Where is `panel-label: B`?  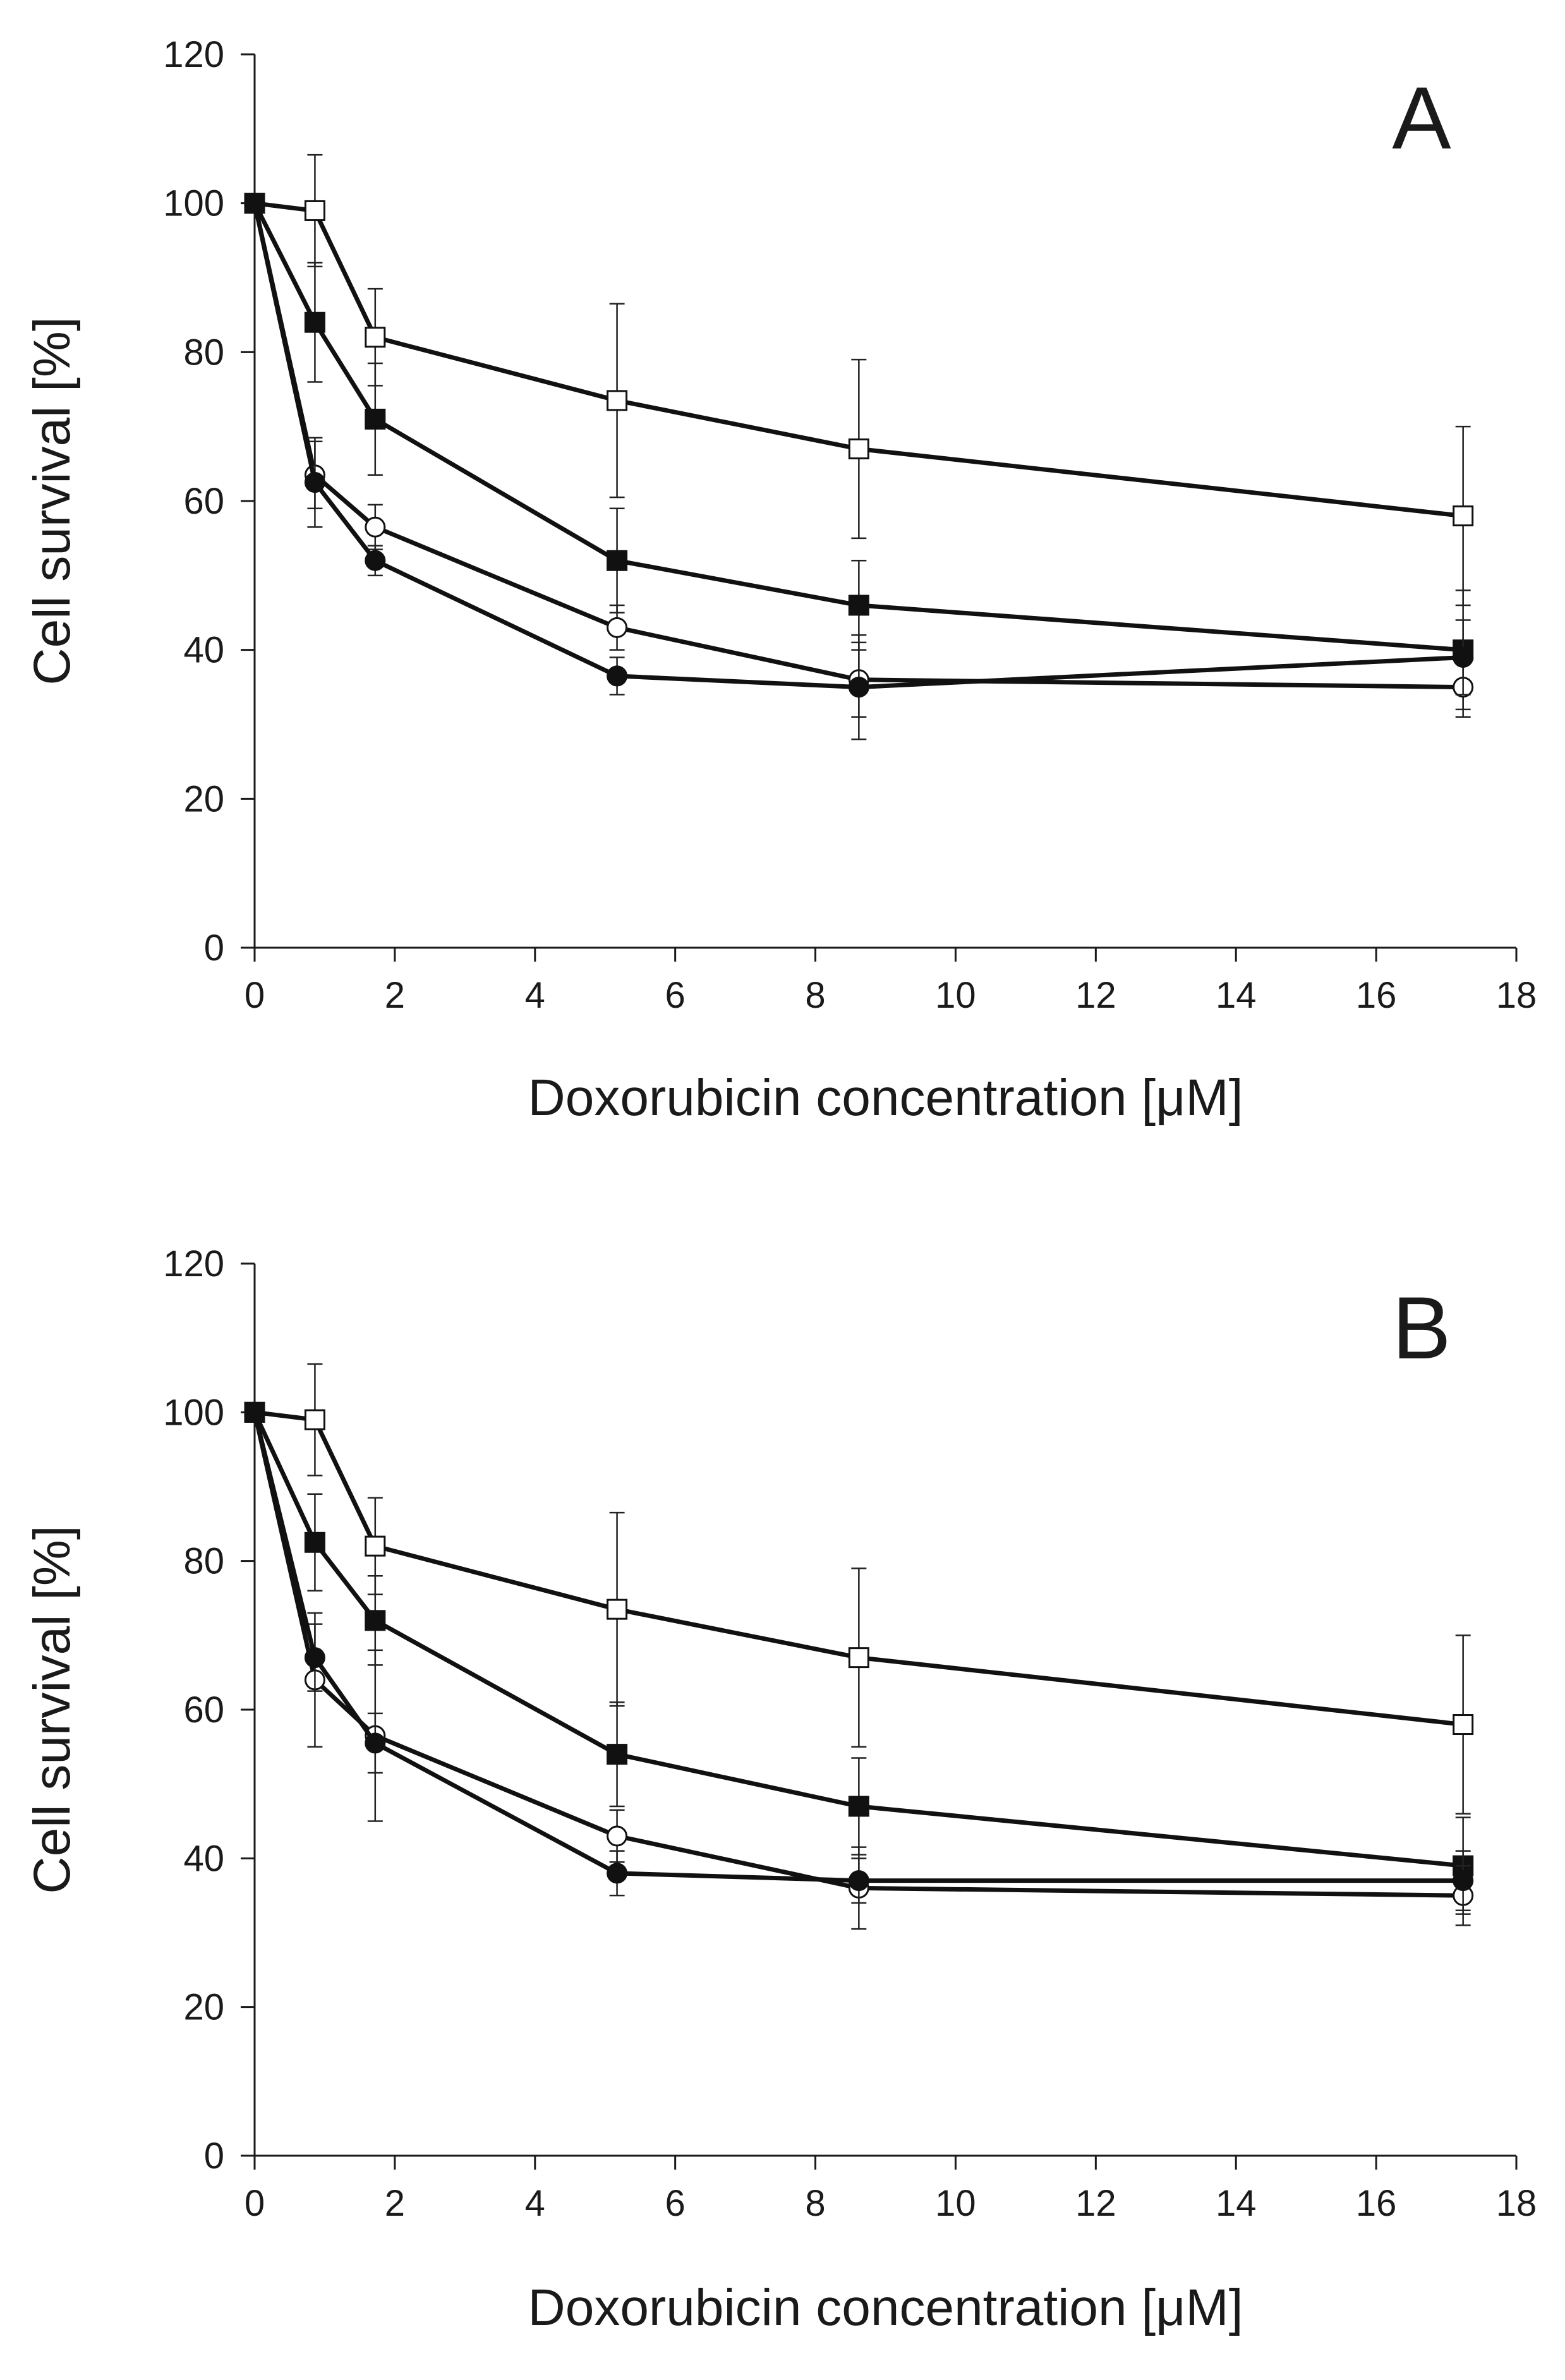 panel-label: B is located at coordinates (1421, 1327).